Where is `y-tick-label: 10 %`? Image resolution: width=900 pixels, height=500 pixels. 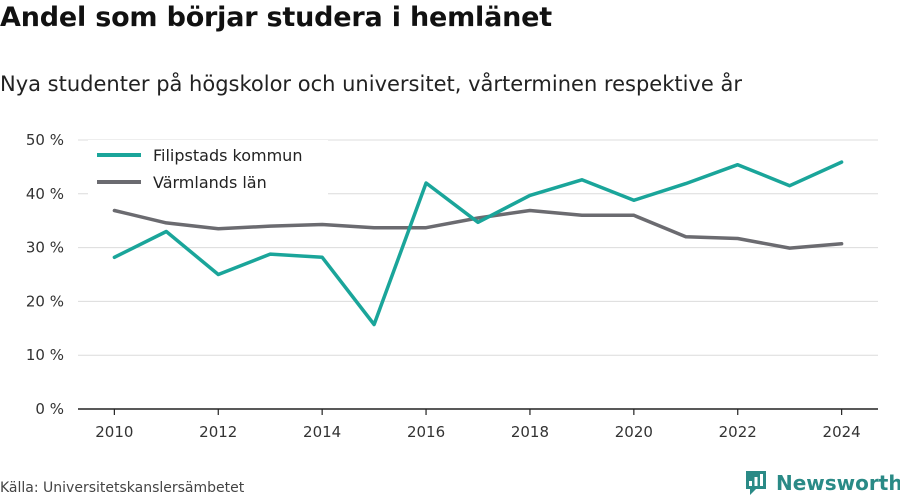 y-tick-label: 10 % is located at coordinates (45, 355).